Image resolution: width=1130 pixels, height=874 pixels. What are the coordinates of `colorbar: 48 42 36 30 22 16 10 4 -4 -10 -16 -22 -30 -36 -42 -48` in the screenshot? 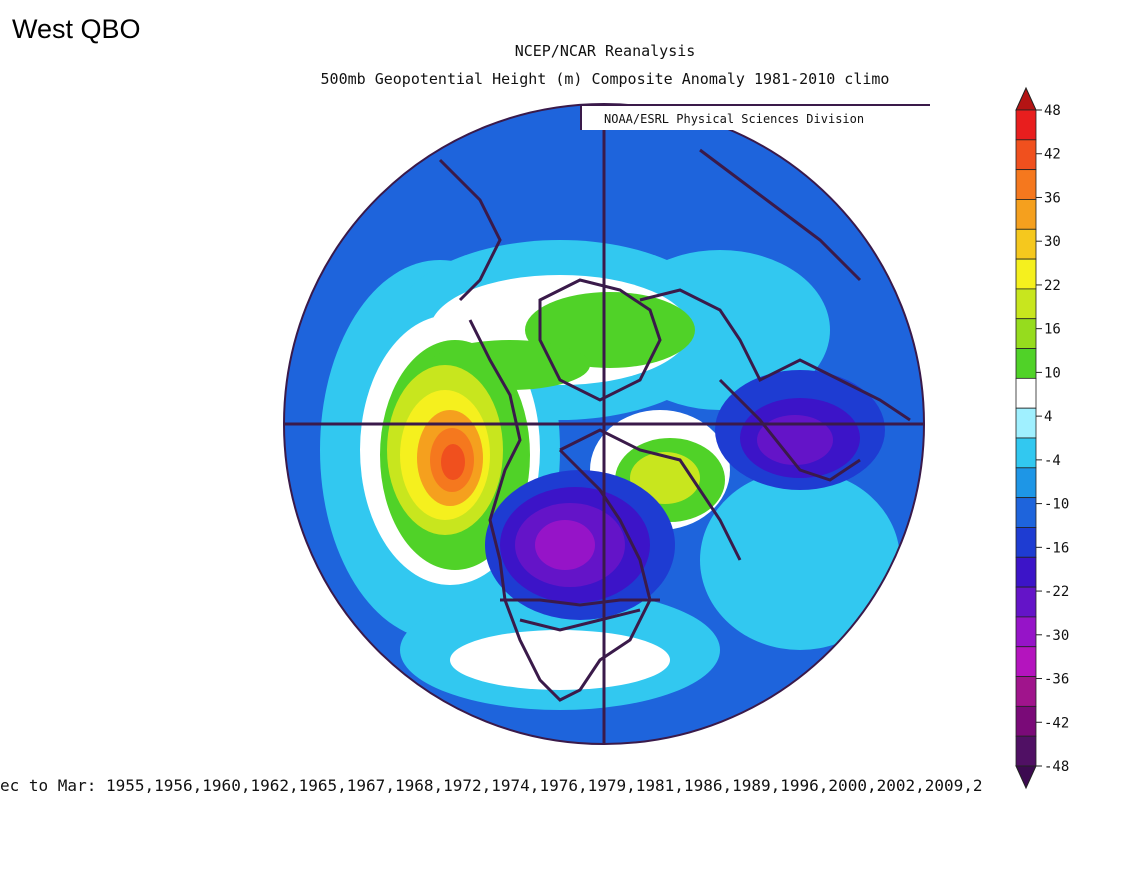 It's located at (1042, 438).